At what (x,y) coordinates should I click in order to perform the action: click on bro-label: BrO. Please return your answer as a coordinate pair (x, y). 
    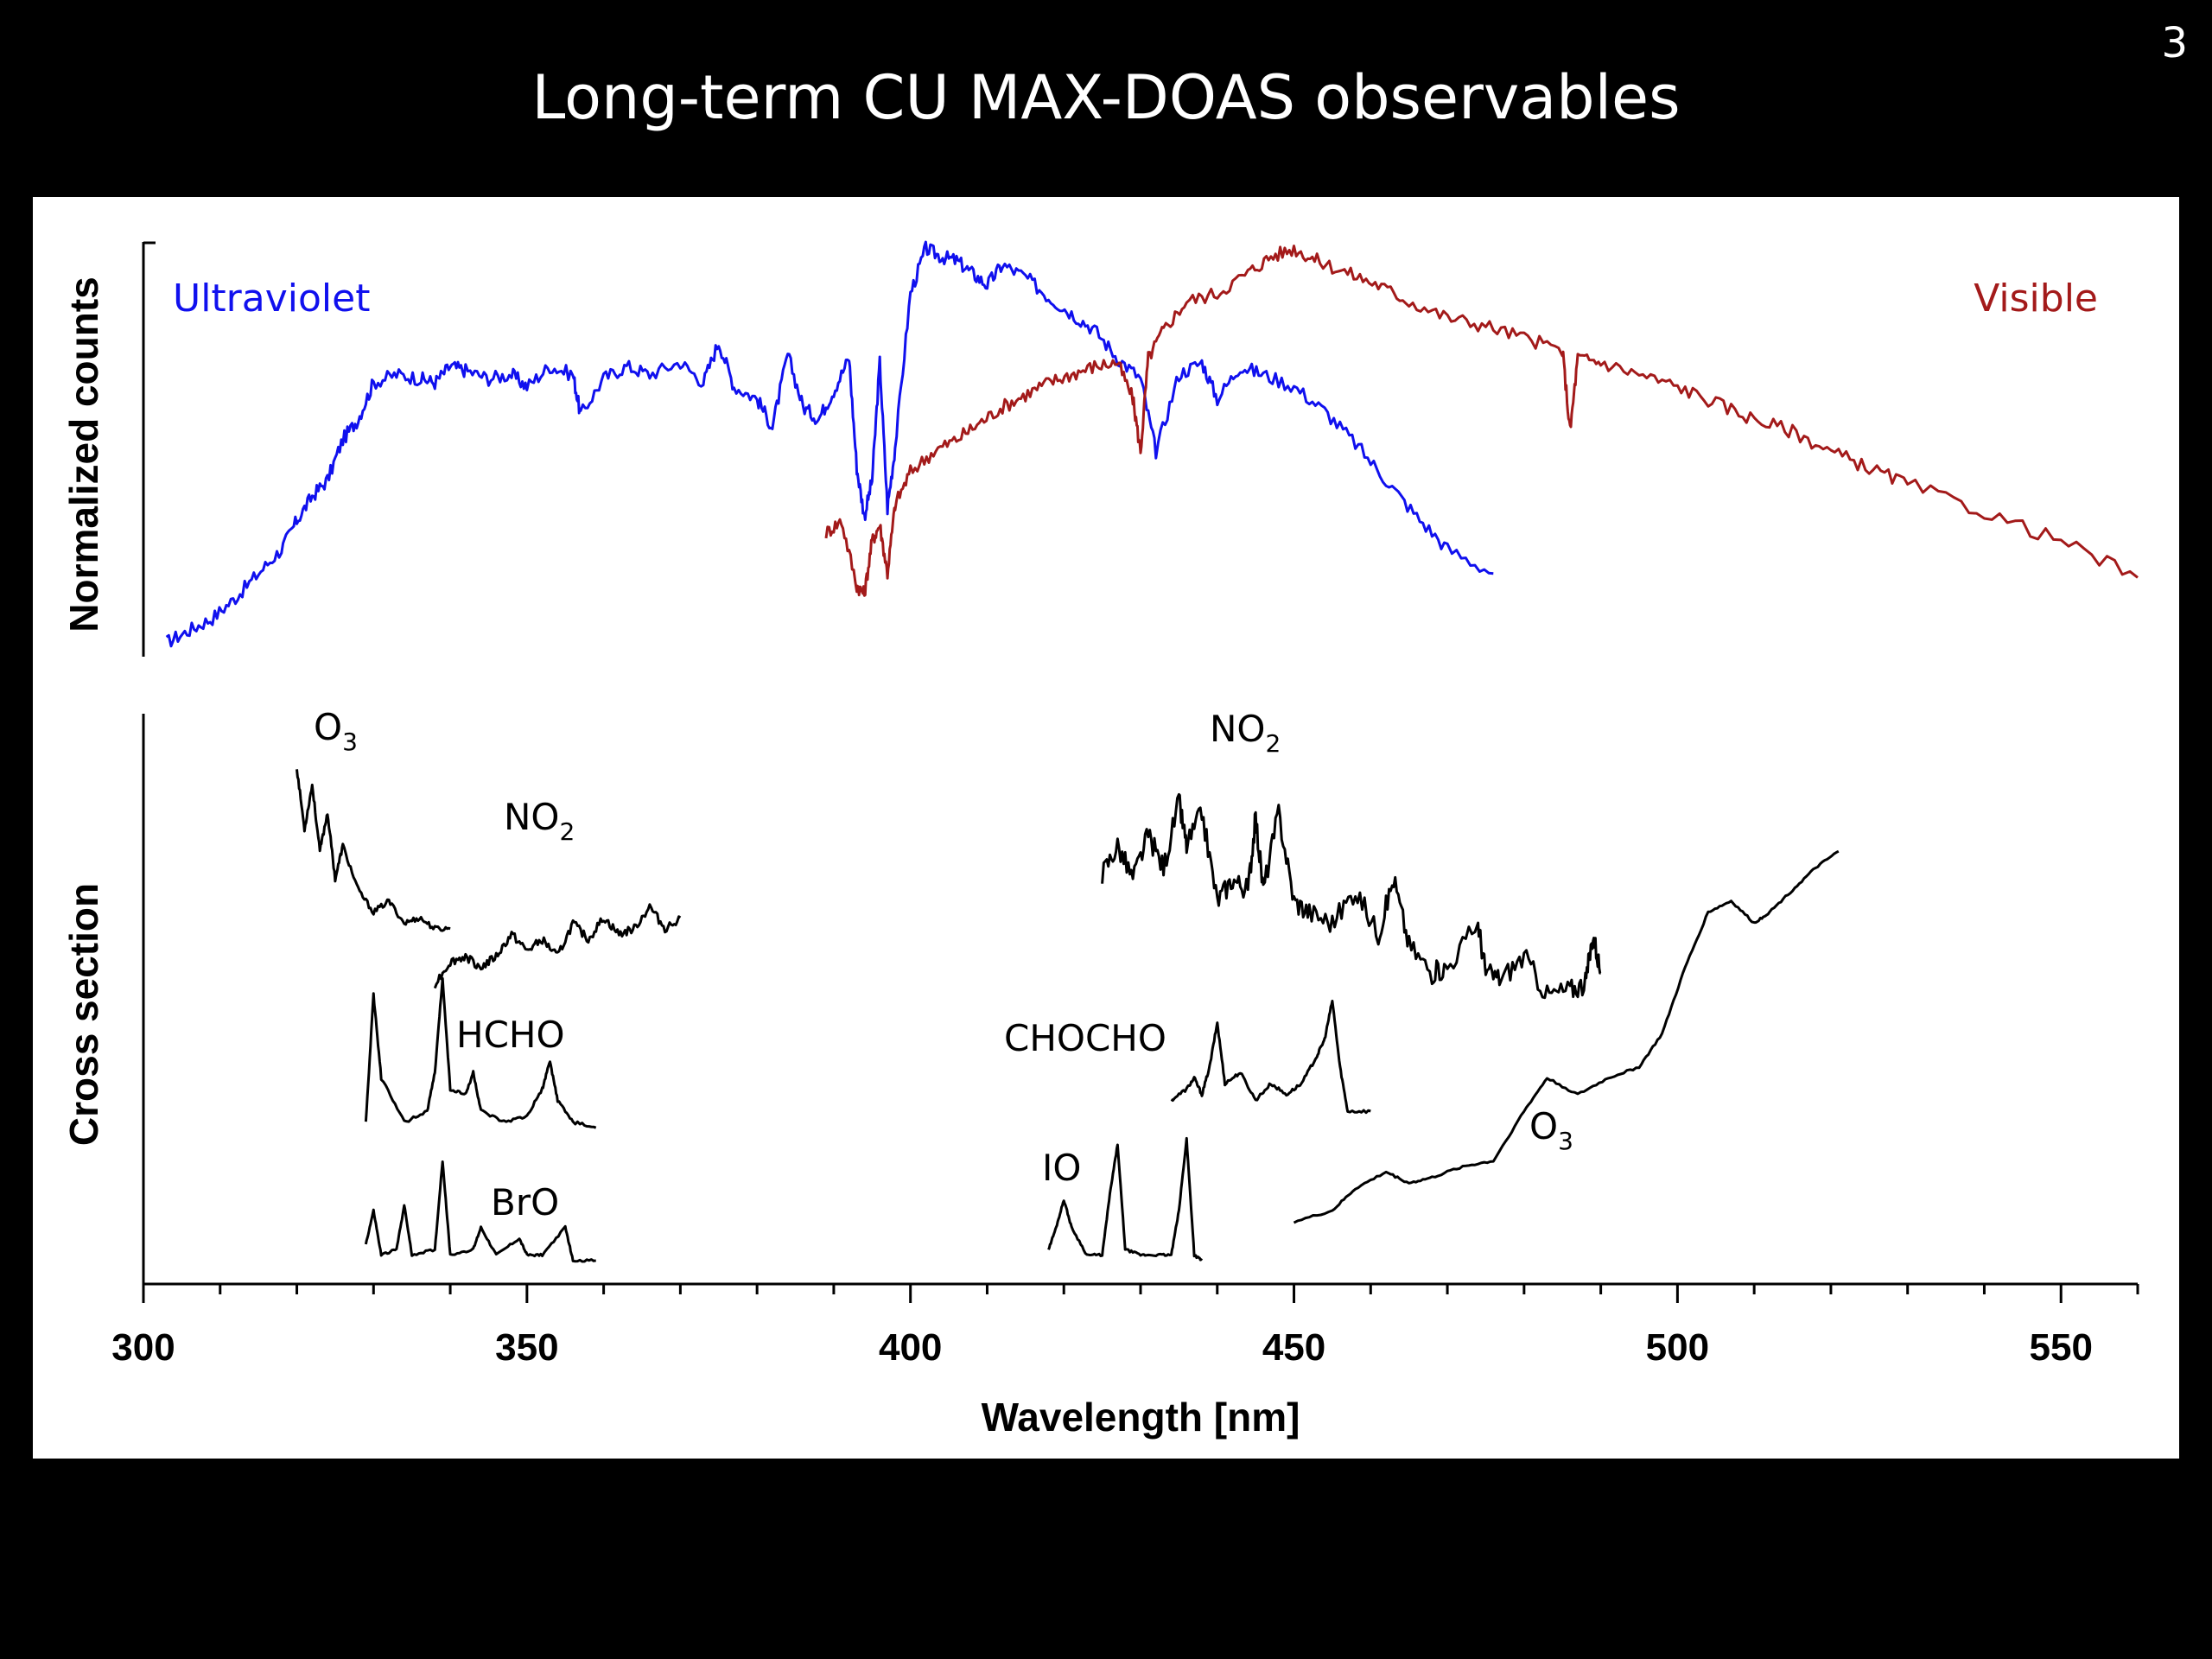
    Looking at the image, I should click on (525, 1202).